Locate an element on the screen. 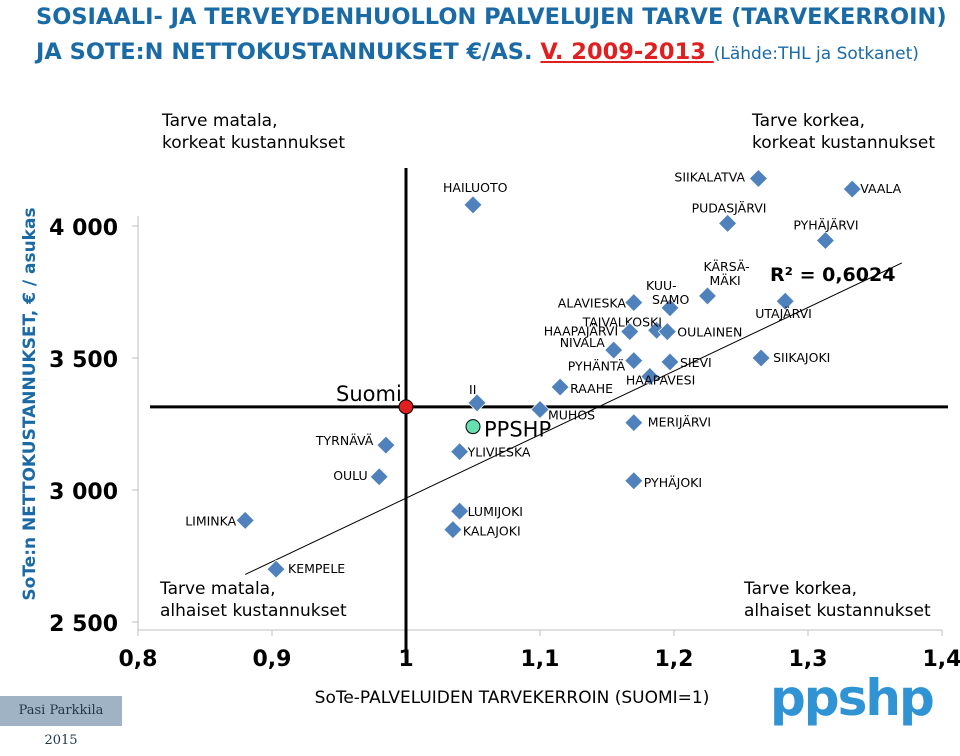  point-label-ylivieska: YLIVIESKA is located at coordinates (499, 452).